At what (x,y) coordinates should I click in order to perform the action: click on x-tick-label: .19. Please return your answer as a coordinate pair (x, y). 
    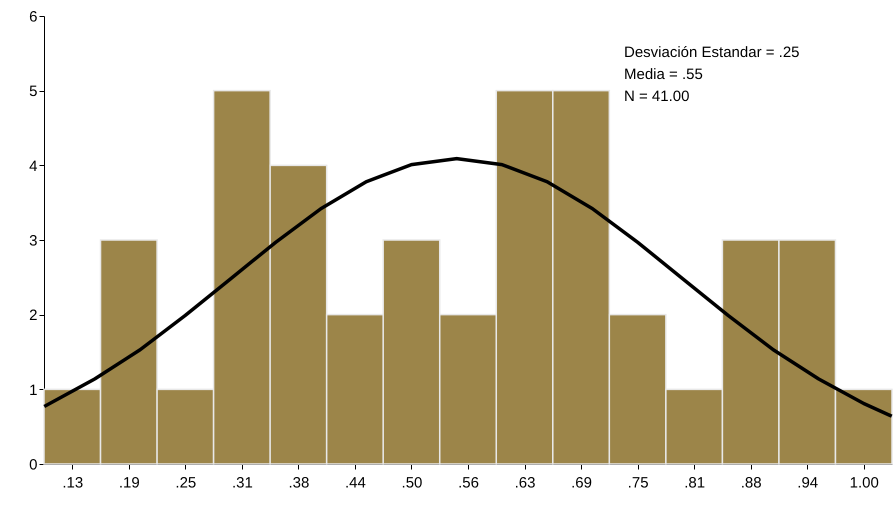
    Looking at the image, I should click on (129, 483).